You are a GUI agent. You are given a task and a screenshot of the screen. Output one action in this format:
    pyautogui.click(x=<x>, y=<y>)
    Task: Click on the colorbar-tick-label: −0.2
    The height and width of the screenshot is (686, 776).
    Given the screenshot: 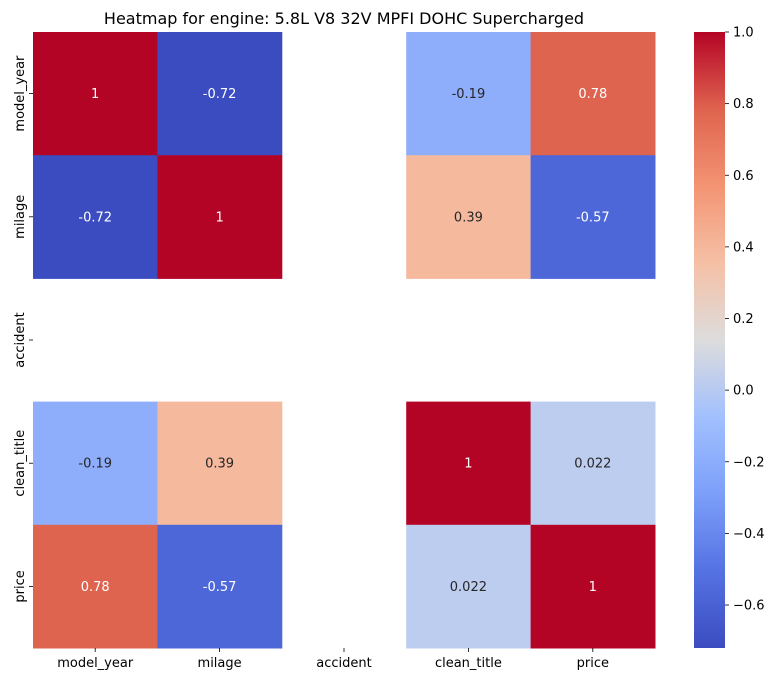 What is the action you would take?
    pyautogui.click(x=749, y=462)
    